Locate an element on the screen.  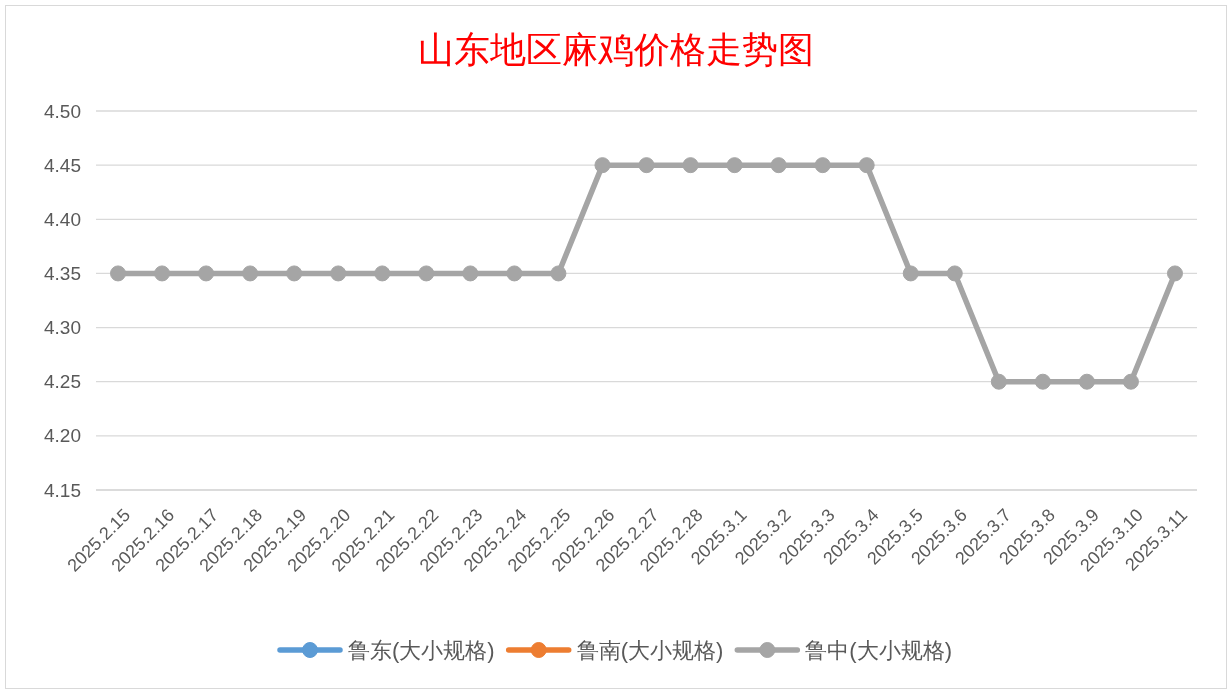
y-tick-label: 4.45 is located at coordinates (62, 165).